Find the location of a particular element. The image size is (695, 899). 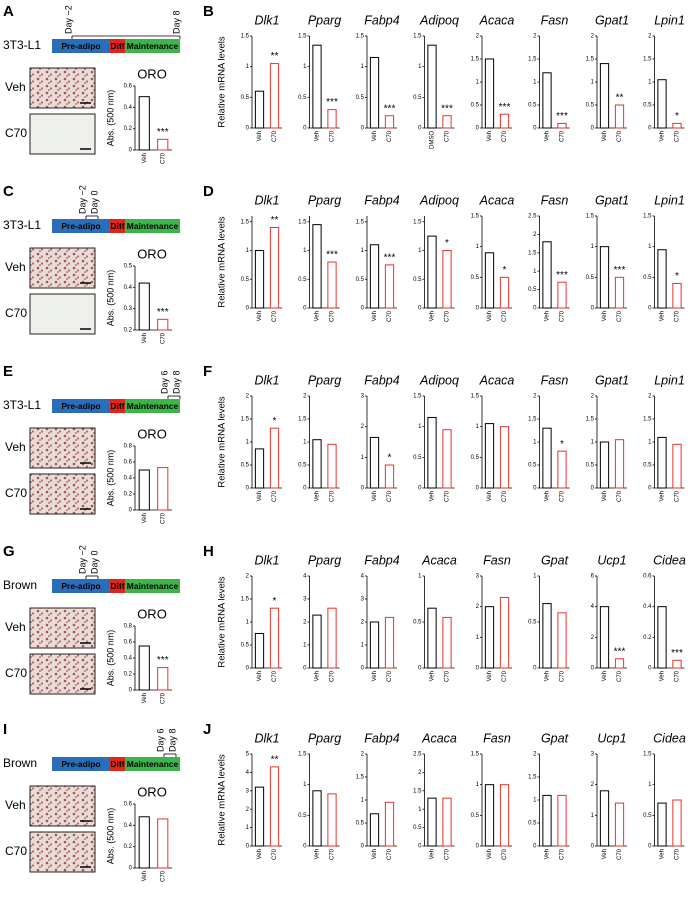

y-axis-label: Abs. (500 nm) is located at coordinates (110, 836).